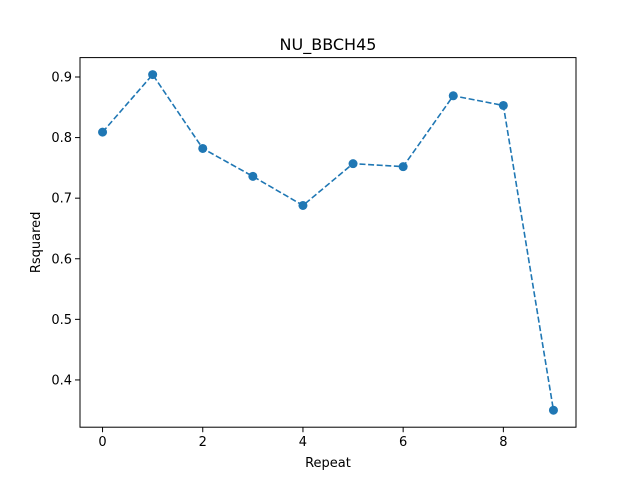 The image size is (640, 480). I want to click on y-tick-label: 0.8, so click(61, 138).